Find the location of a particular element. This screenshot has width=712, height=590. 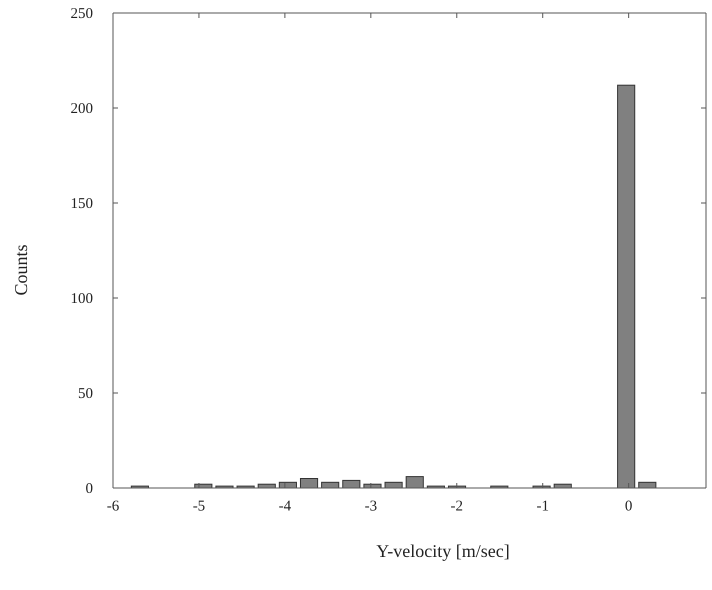

x-tick-label: -3 is located at coordinates (371, 506).